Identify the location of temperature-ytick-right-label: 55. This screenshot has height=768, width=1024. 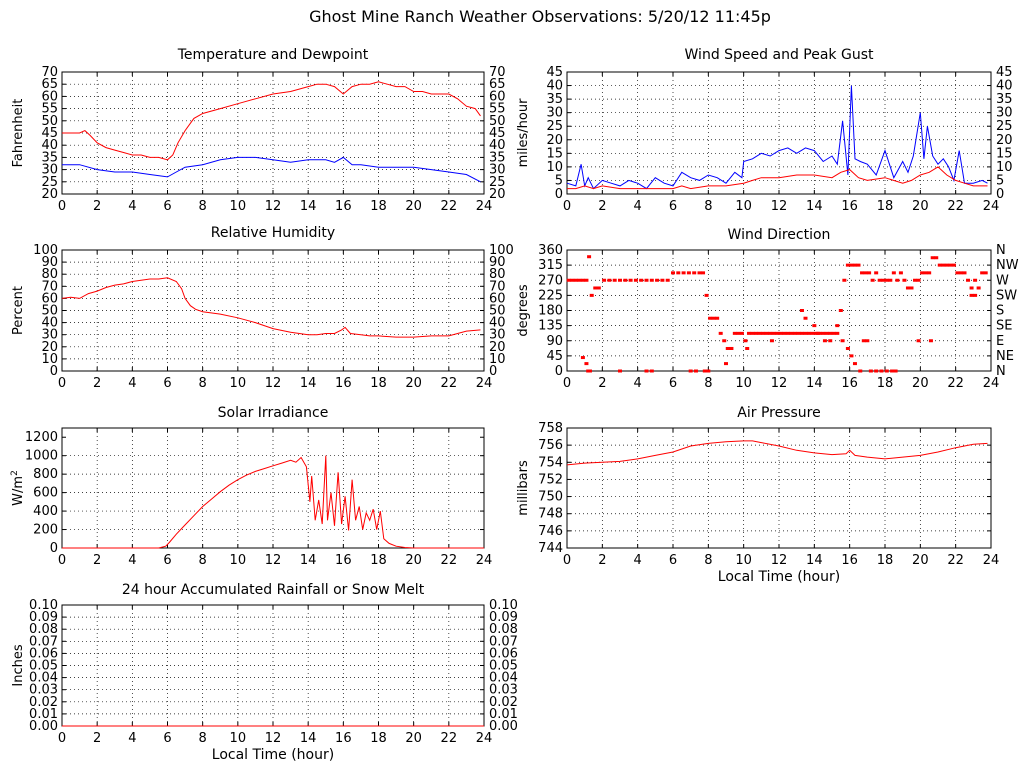
(497, 109).